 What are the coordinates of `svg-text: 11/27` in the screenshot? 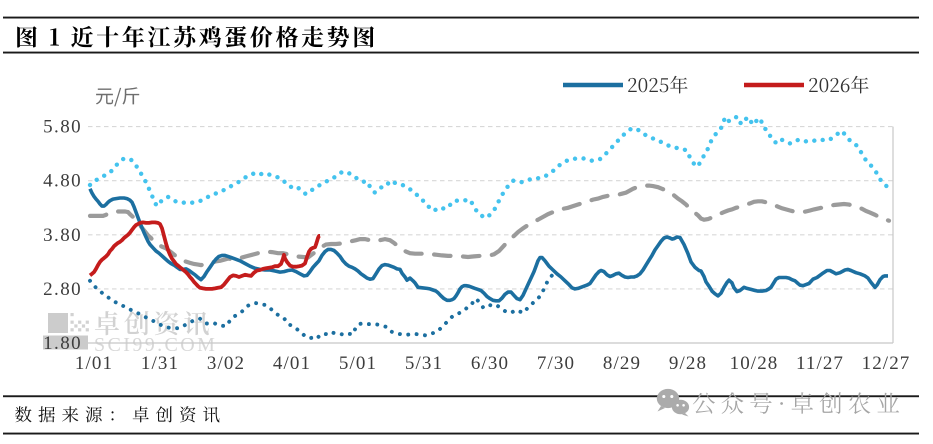 It's located at (820, 363).